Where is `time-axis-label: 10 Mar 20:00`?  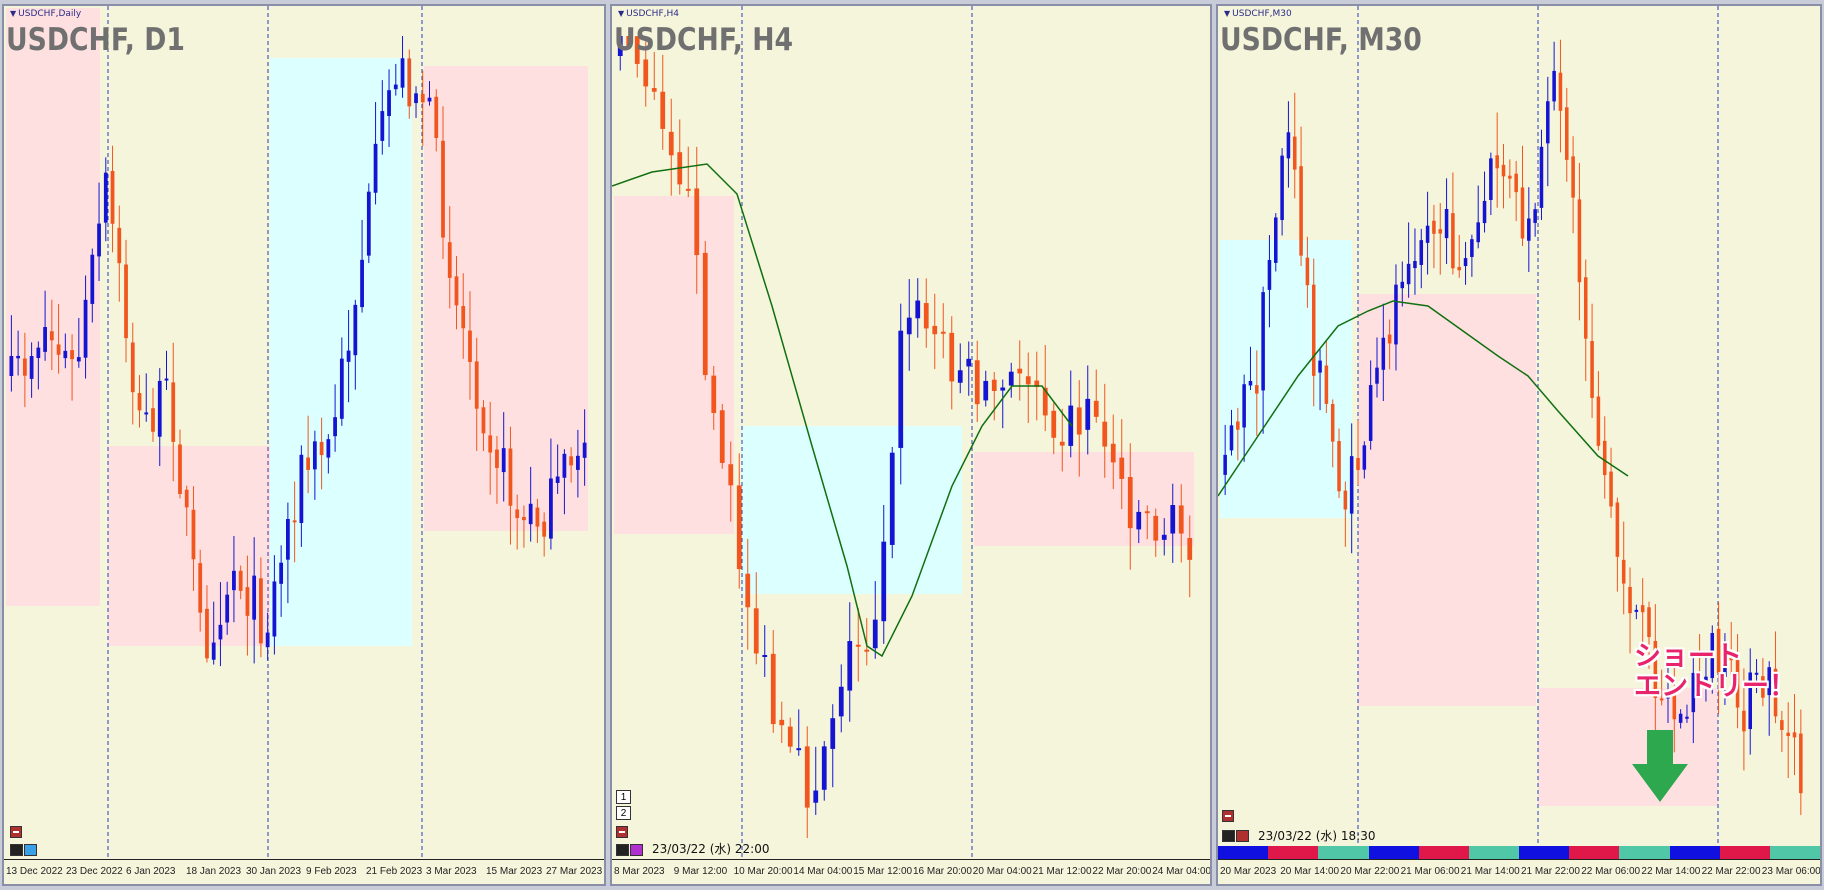
time-axis-label: 10 Mar 20:00 is located at coordinates (763, 871).